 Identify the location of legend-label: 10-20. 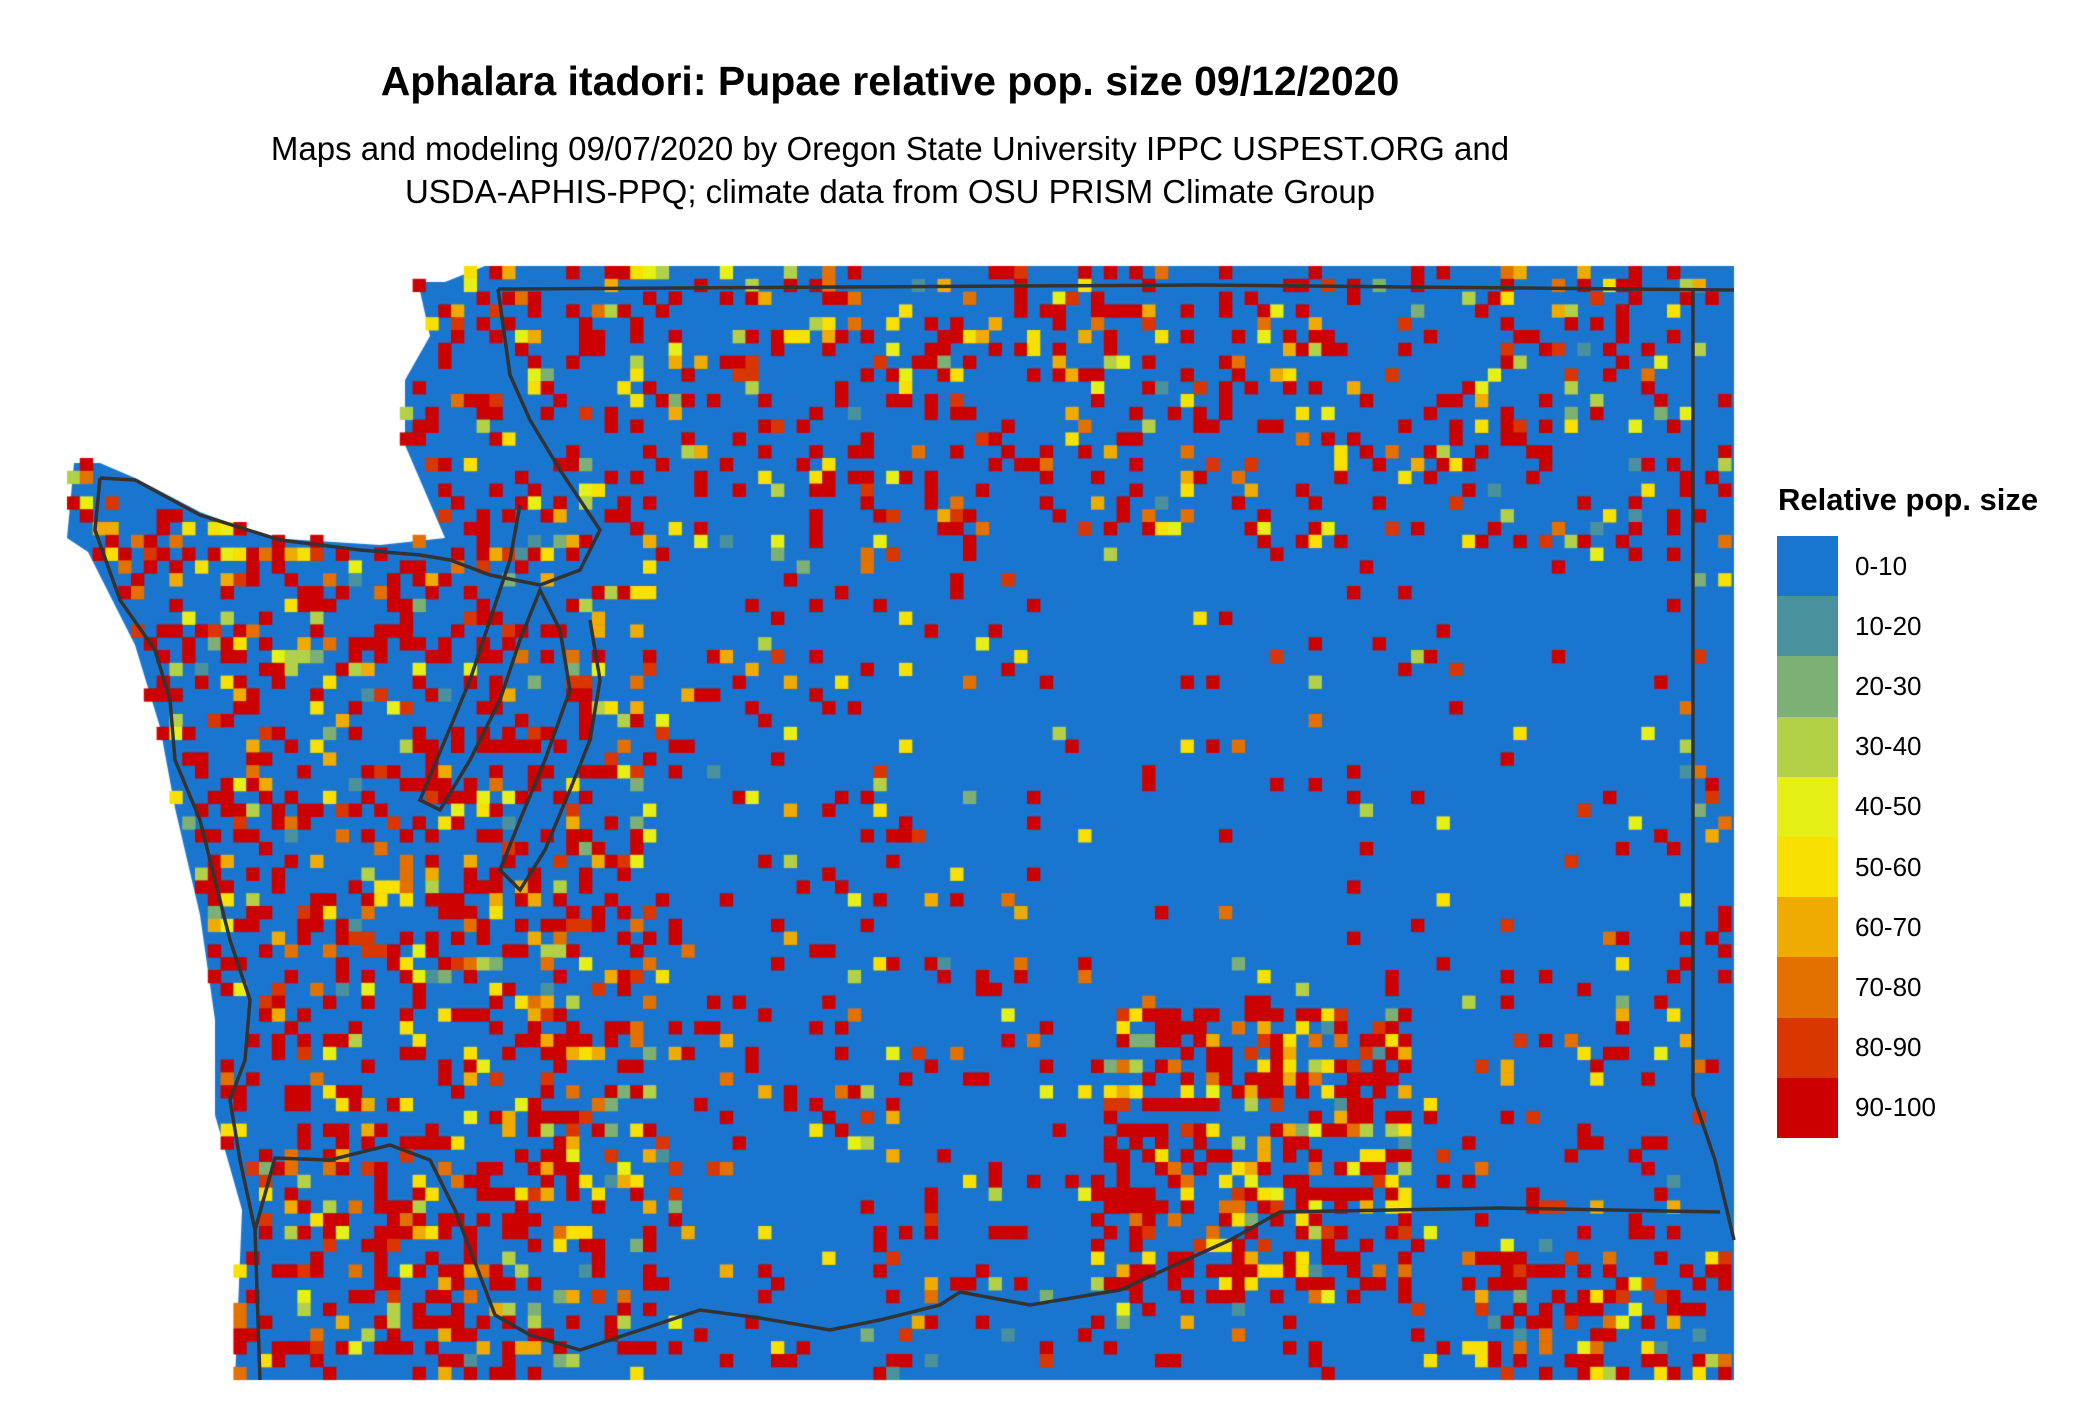
(1888, 625).